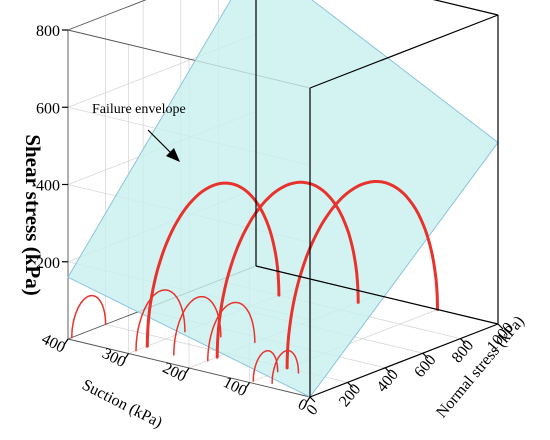  What do you see at coordinates (48, 108) in the screenshot?
I see `z-tick-label: 600` at bounding box center [48, 108].